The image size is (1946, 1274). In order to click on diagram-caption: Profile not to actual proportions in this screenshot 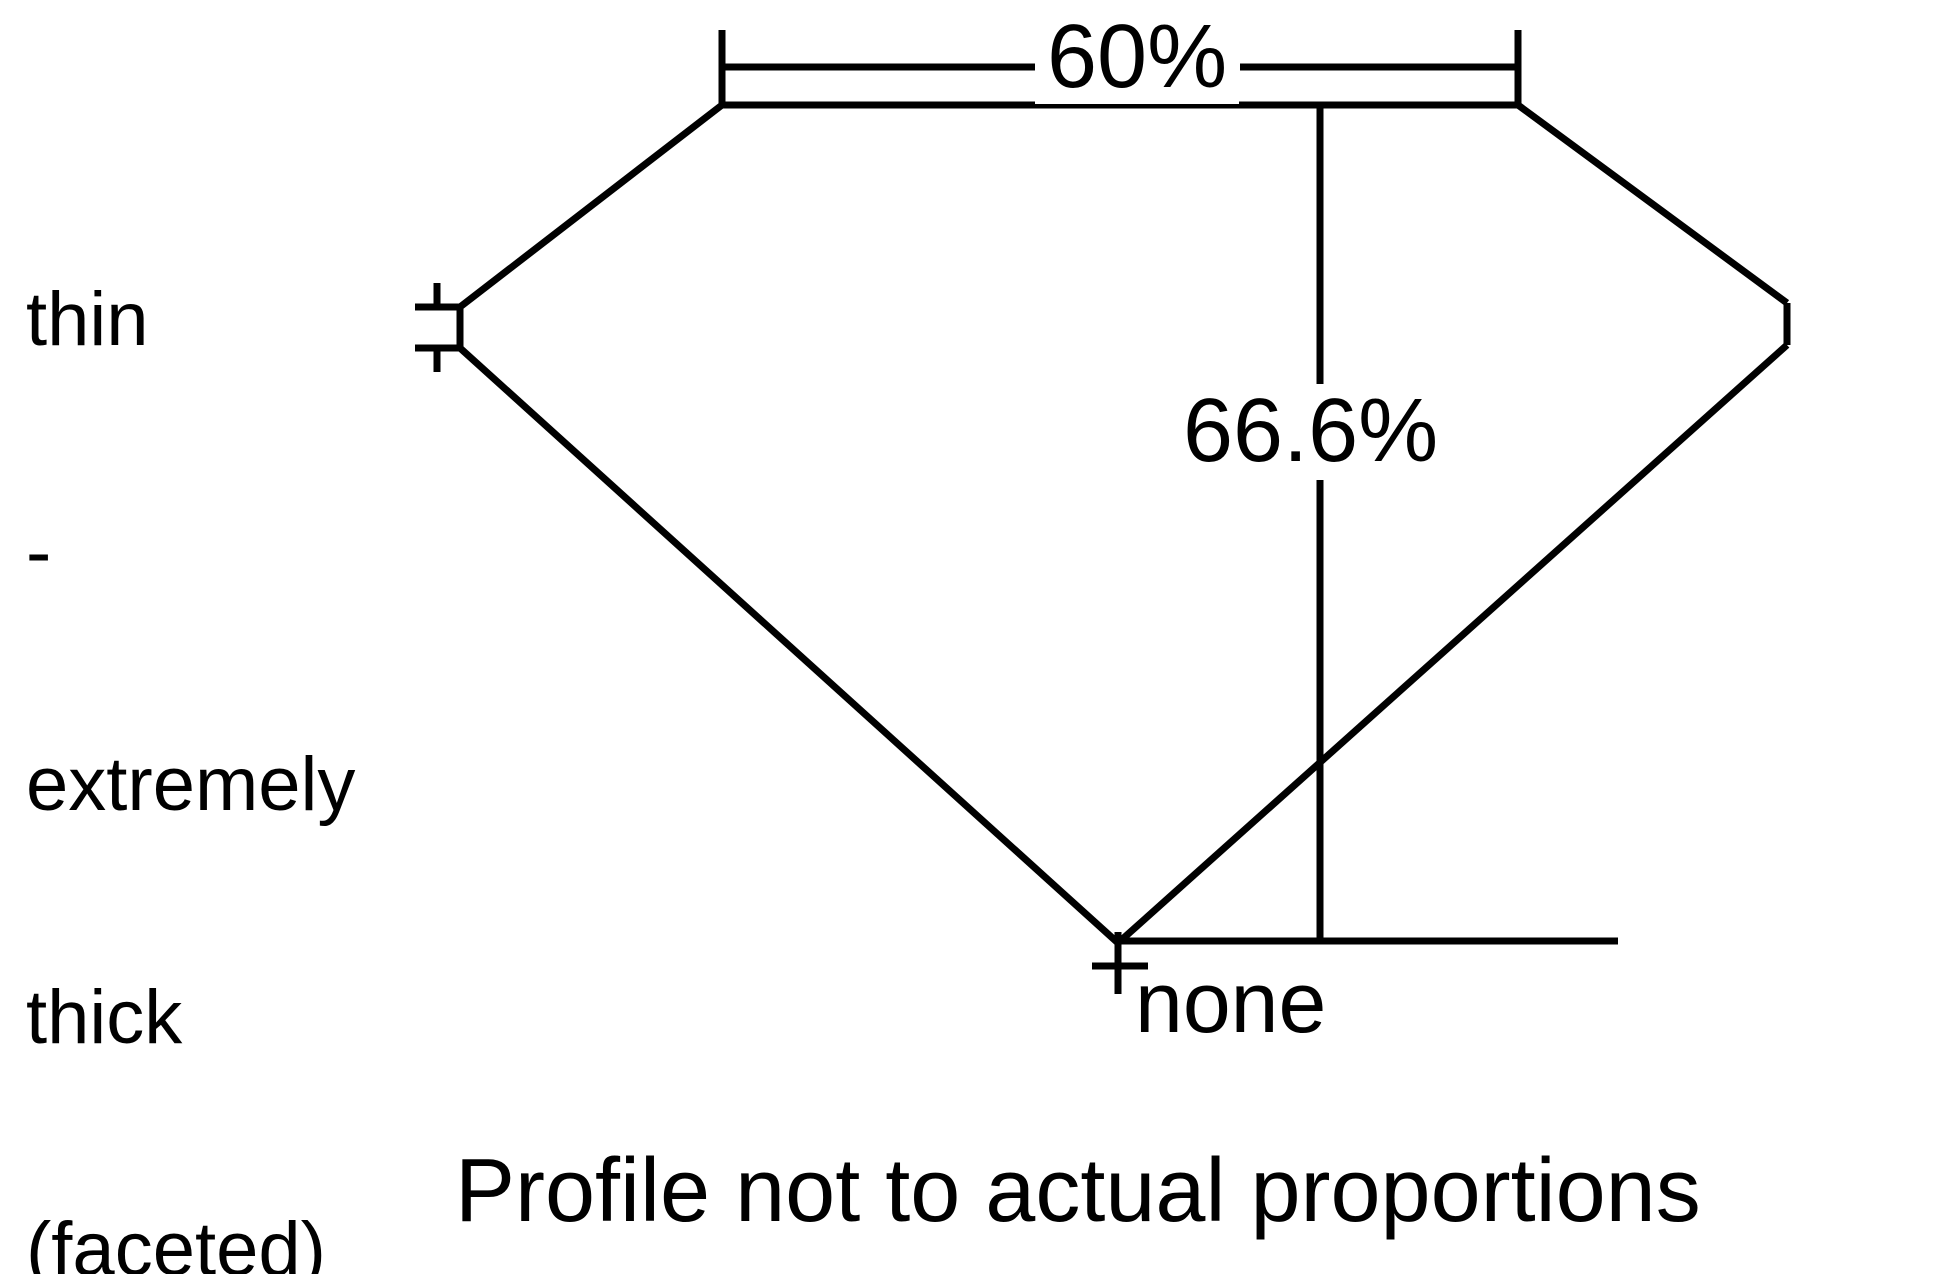, I will do `click(1078, 1191)`.